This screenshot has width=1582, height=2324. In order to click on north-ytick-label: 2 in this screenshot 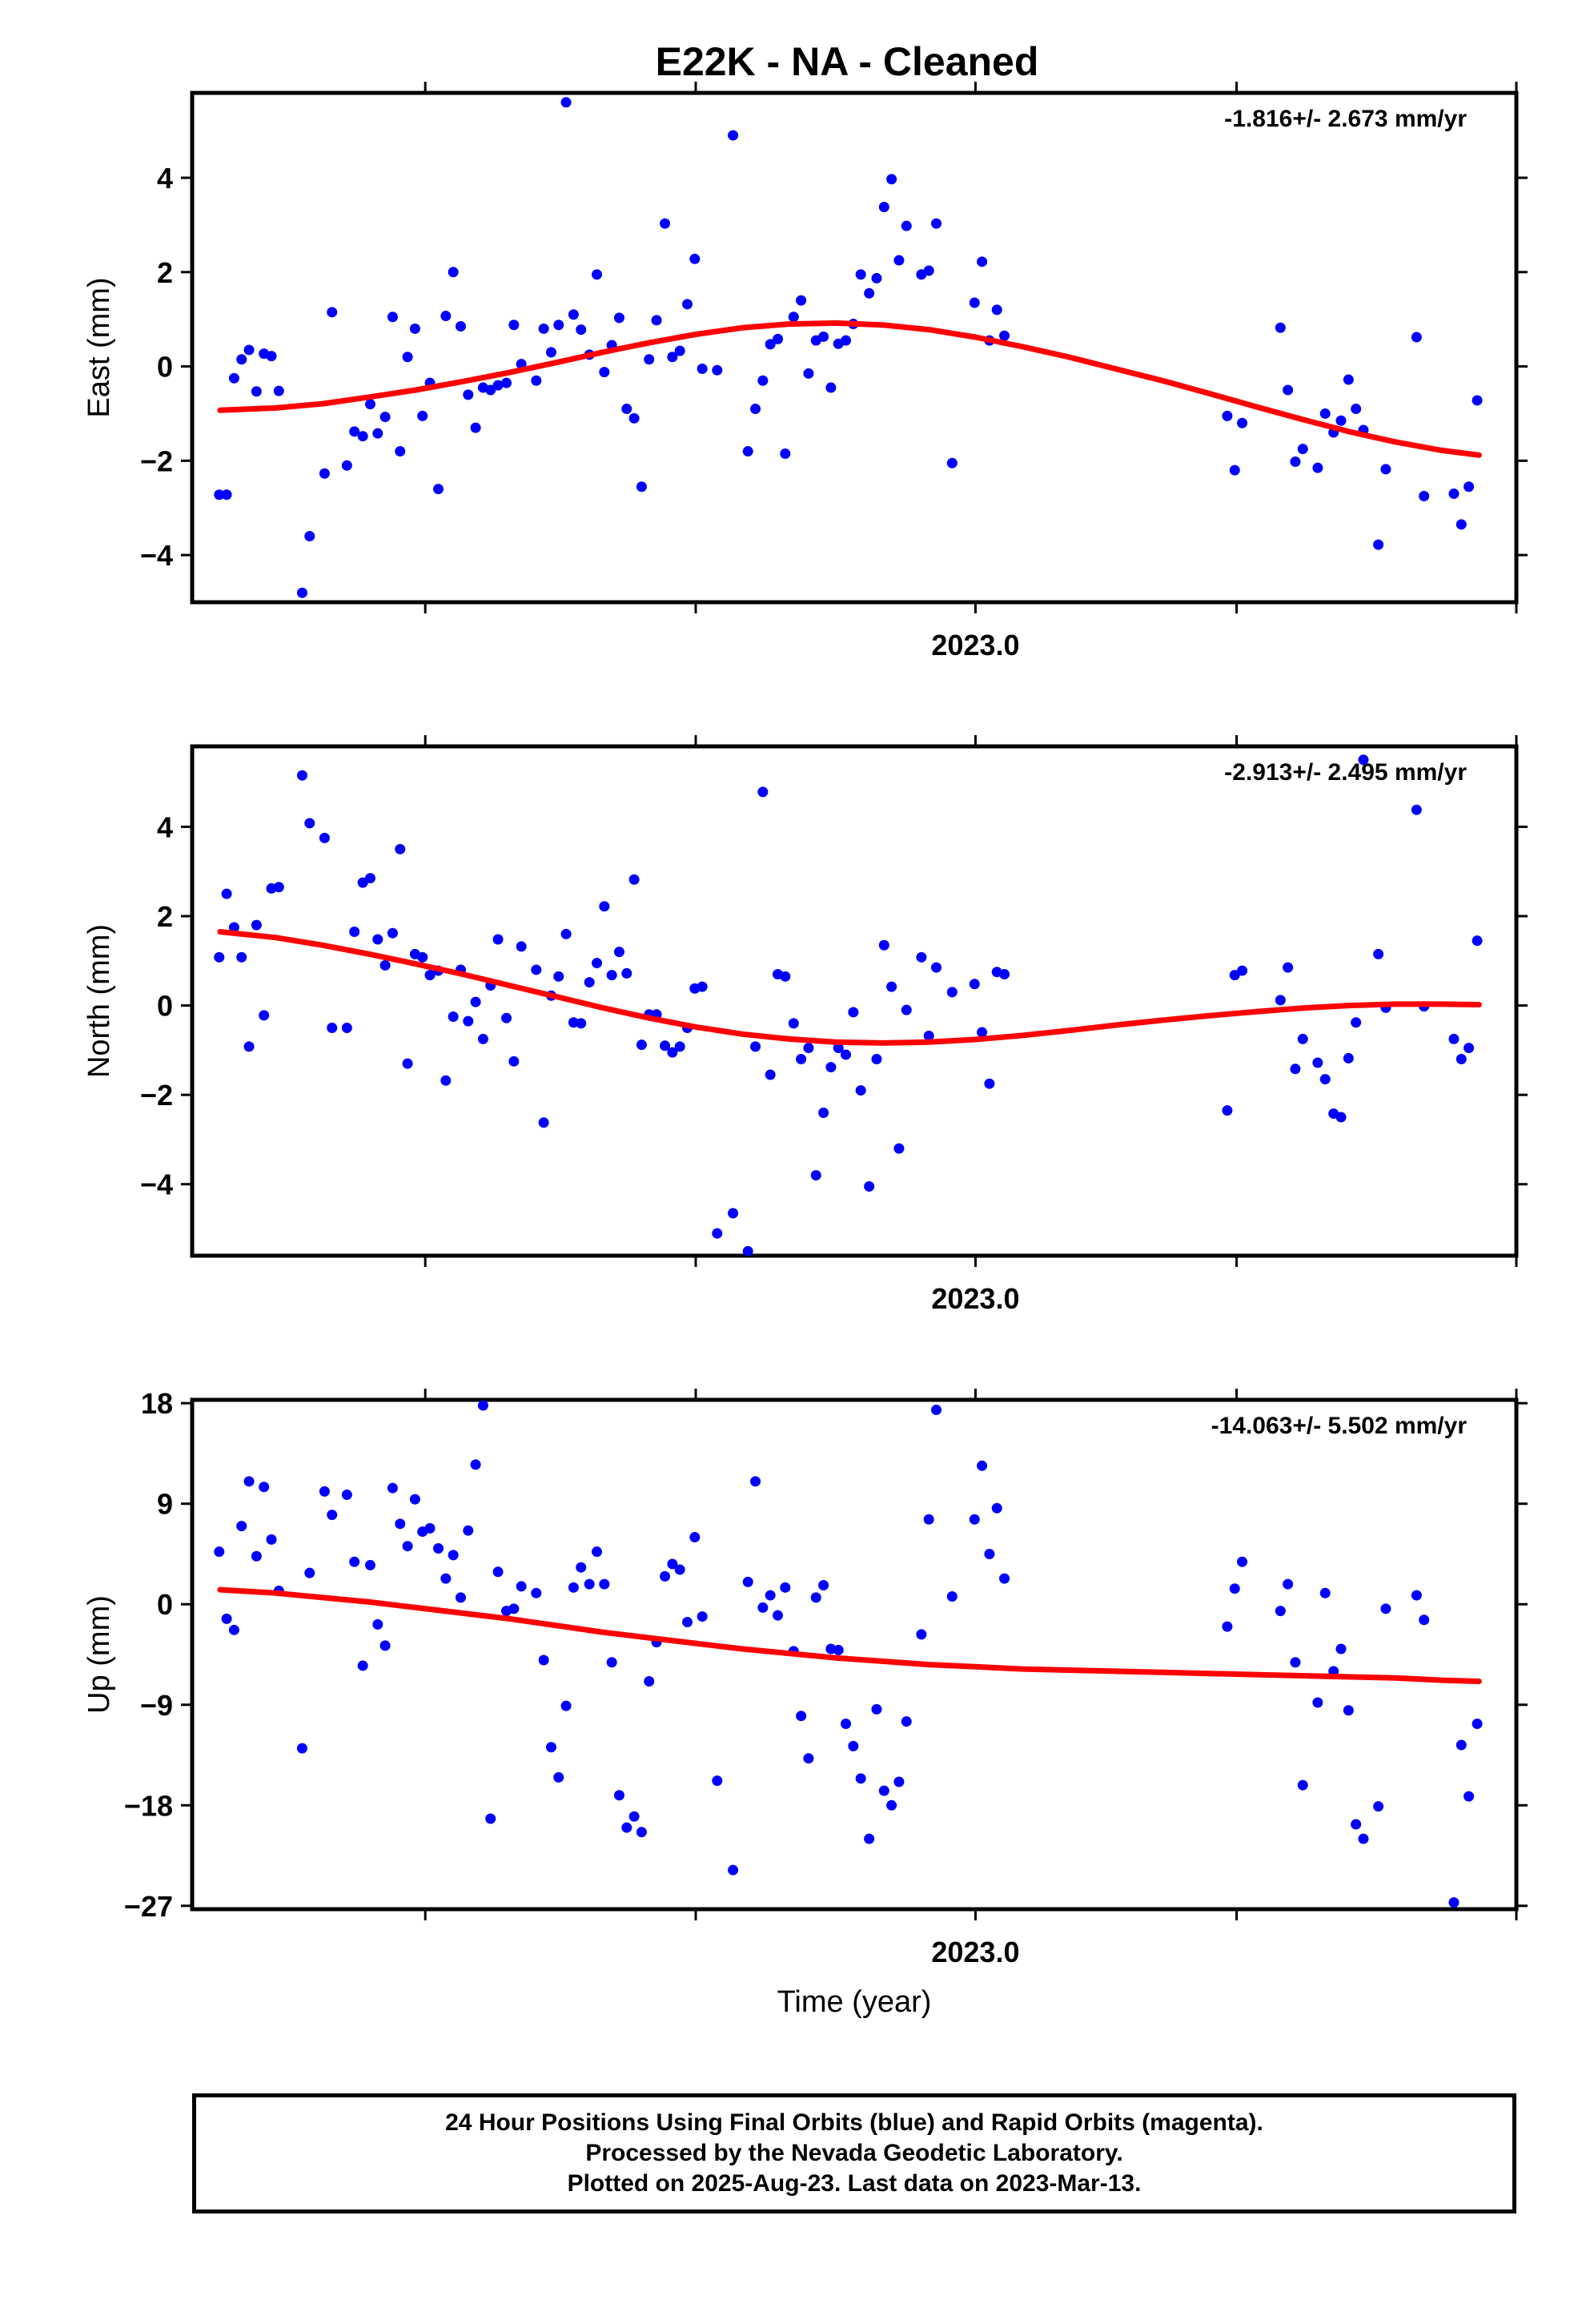, I will do `click(165, 917)`.